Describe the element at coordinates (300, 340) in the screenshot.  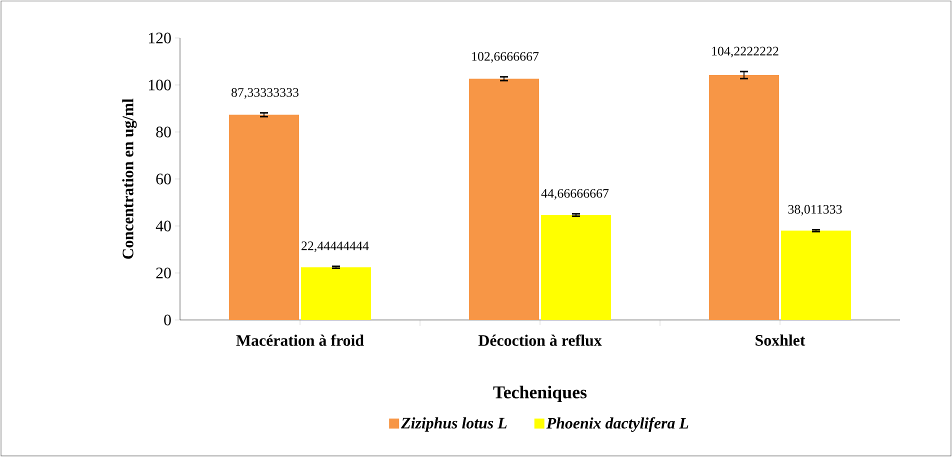
I see `x-tick-label: Macération à froid` at that location.